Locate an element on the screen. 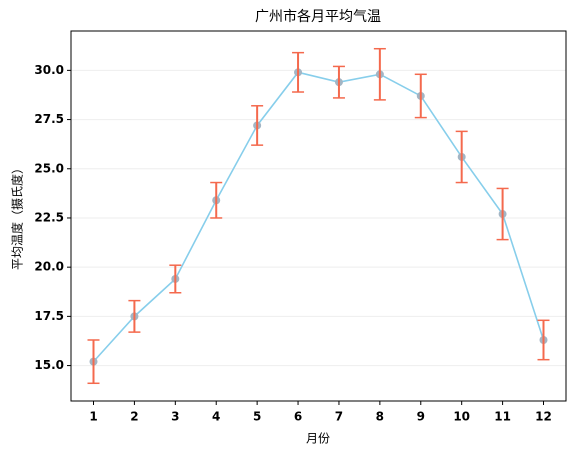  y-tick-label: 30.0 is located at coordinates (49, 70).